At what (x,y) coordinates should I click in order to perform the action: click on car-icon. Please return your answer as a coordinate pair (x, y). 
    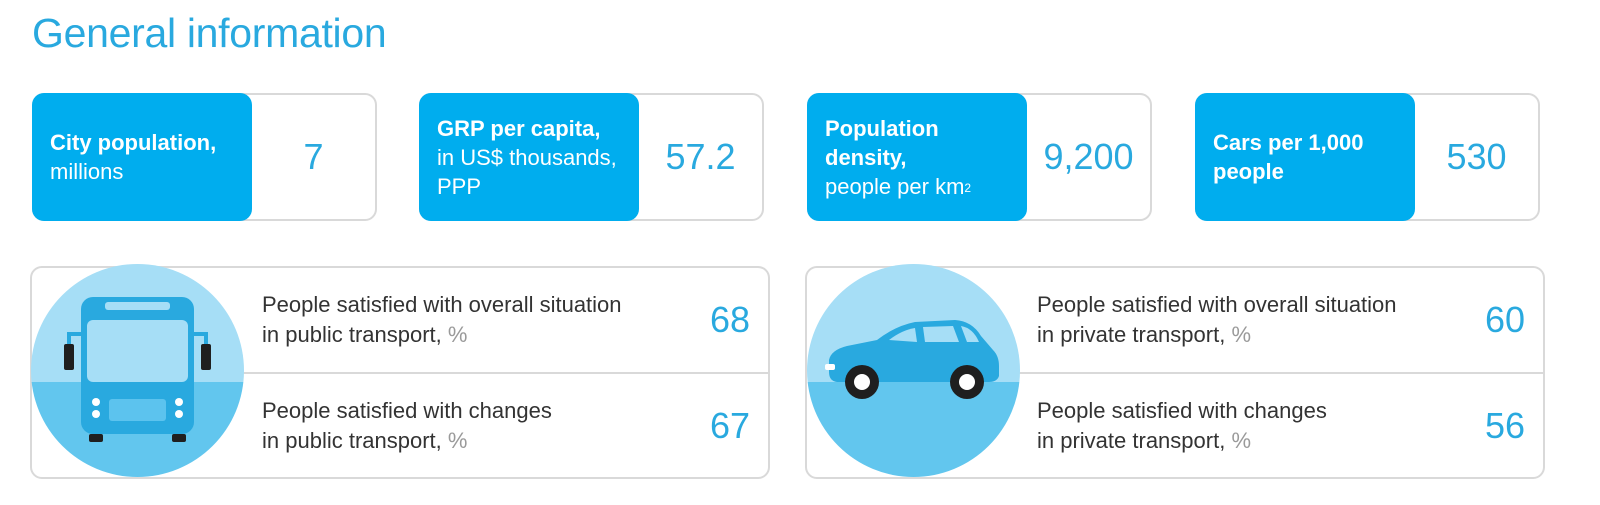
    Looking at the image, I should click on (912, 359).